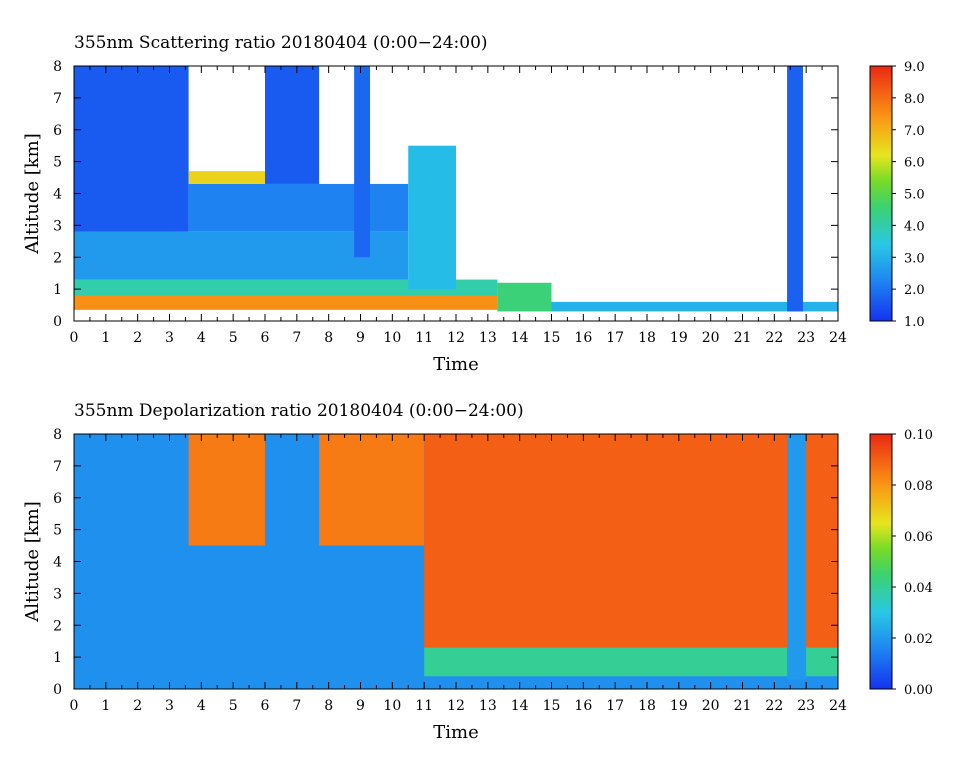 The image size is (960, 770). What do you see at coordinates (914, 163) in the screenshot?
I see `colorbar-tick-label: 6.0` at bounding box center [914, 163].